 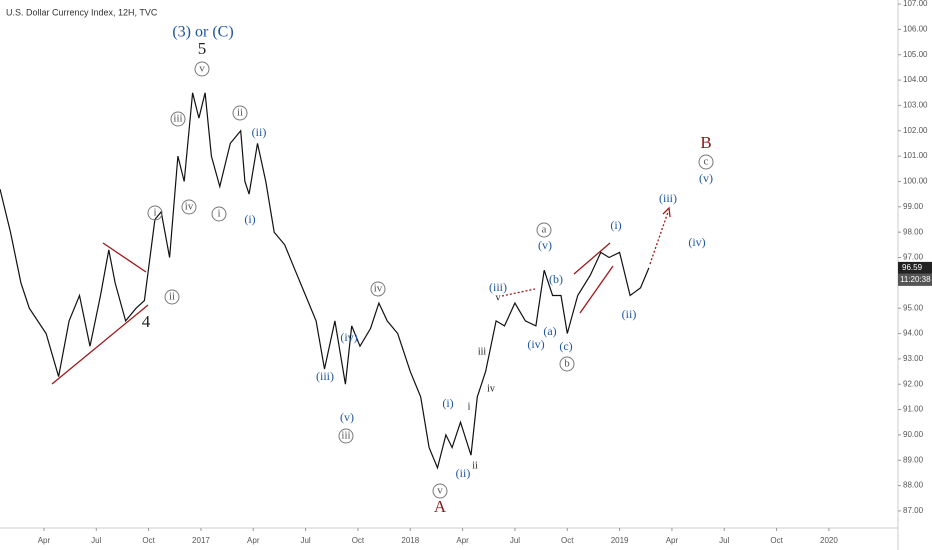 I want to click on y-tick-label: 92.00, so click(x=913, y=383).